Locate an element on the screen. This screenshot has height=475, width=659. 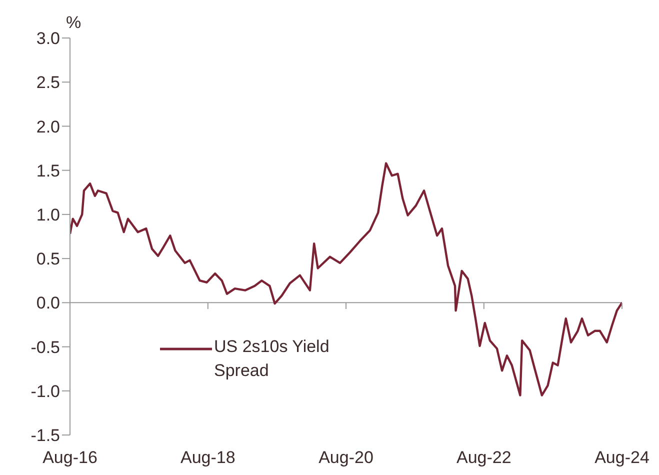
y-tick-label: 2.0 is located at coordinates (48, 126).